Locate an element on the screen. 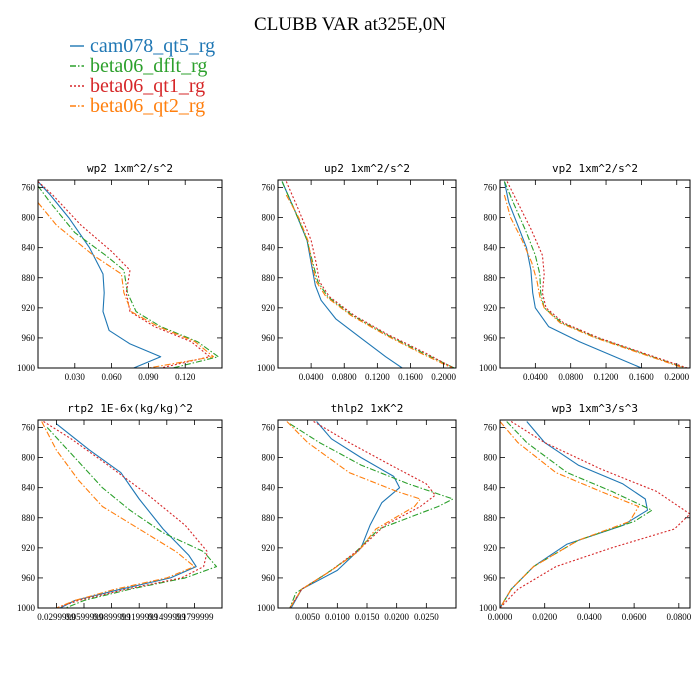 This screenshot has width=700, height=700. x-tick-label: 0.0200 is located at coordinates (544, 617).